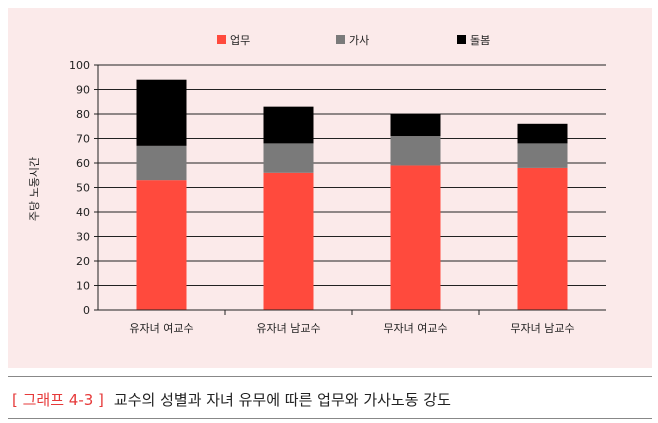 This screenshot has height=423, width=658. What do you see at coordinates (83, 114) in the screenshot?
I see `y-tick-label: 80` at bounding box center [83, 114].